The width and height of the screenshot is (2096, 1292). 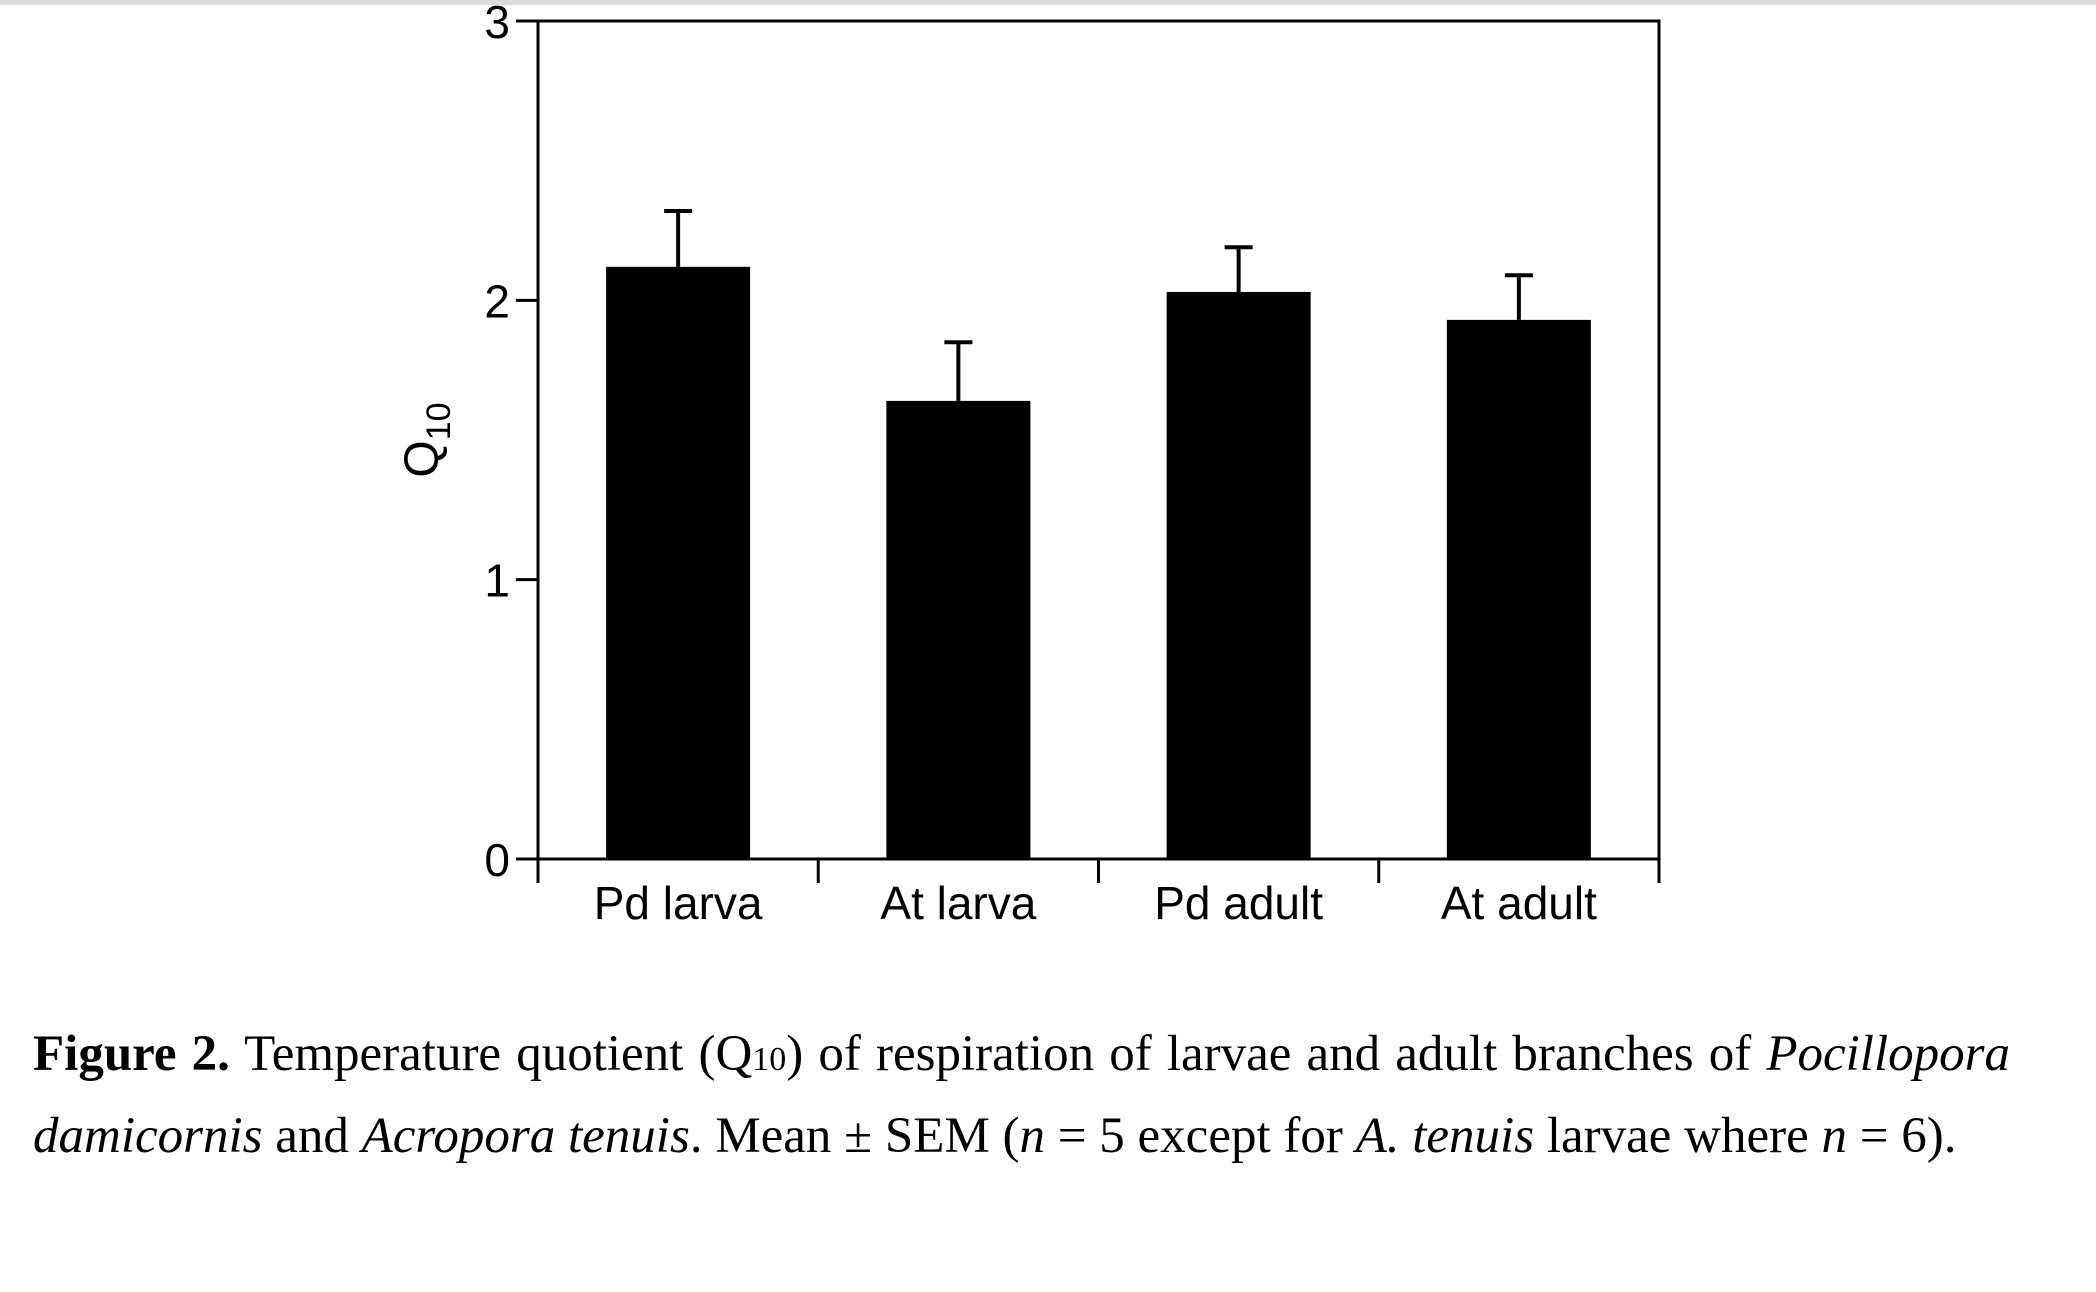 I want to click on caption-subscript: 10, so click(x=769, y=1059).